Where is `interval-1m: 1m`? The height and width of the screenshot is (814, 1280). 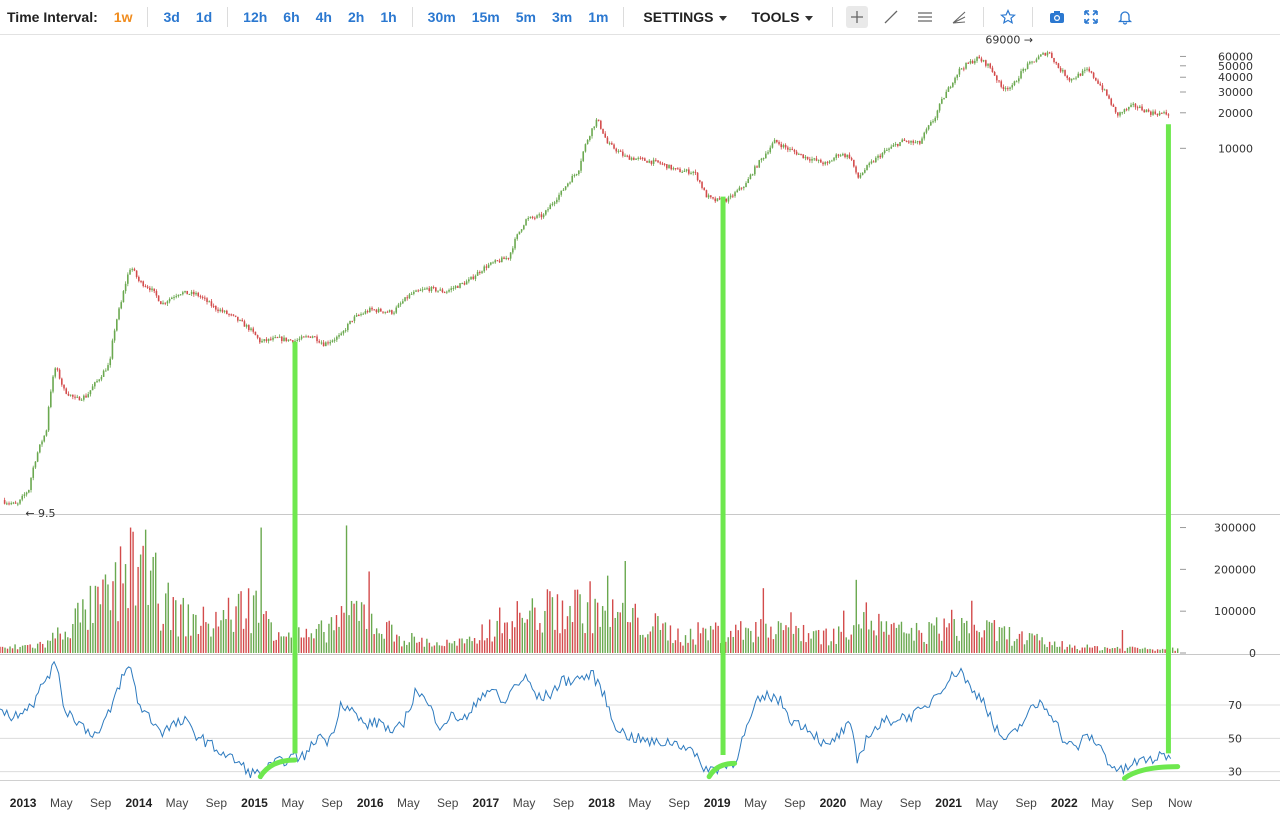
interval-1m: 1m is located at coordinates (598, 17).